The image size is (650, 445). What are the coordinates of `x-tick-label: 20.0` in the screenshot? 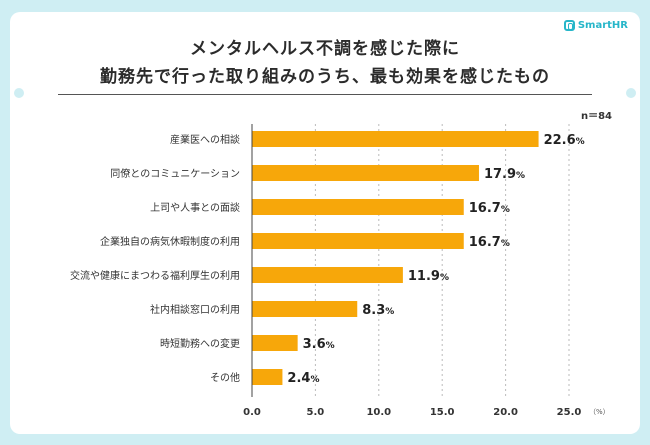 It's located at (505, 412).